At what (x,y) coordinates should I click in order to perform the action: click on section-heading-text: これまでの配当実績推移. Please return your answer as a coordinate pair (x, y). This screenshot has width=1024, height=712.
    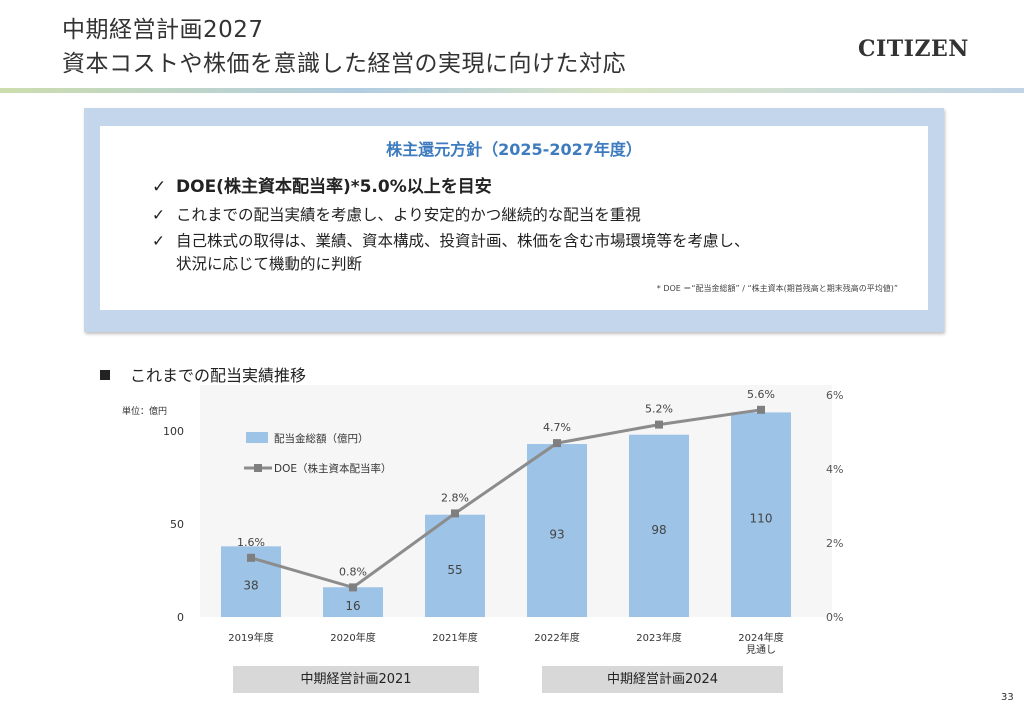
    Looking at the image, I should click on (218, 375).